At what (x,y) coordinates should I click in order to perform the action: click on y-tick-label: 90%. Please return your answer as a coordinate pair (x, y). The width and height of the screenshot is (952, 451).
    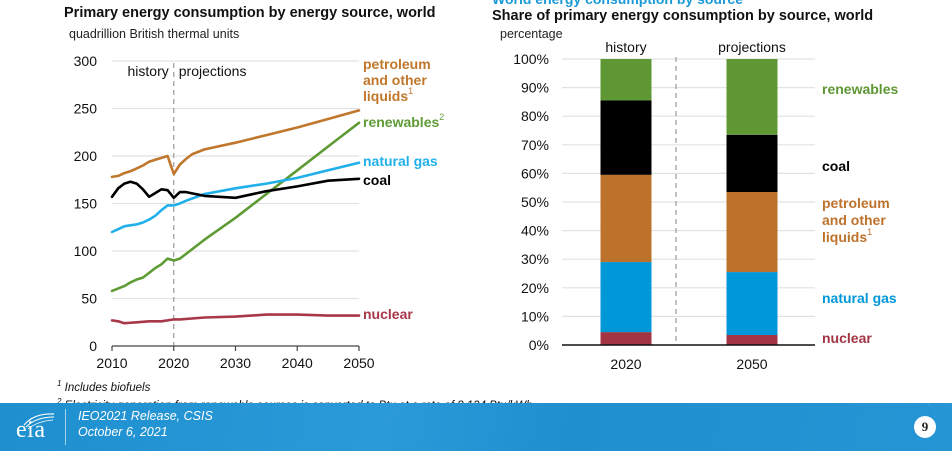
    Looking at the image, I should click on (535, 88).